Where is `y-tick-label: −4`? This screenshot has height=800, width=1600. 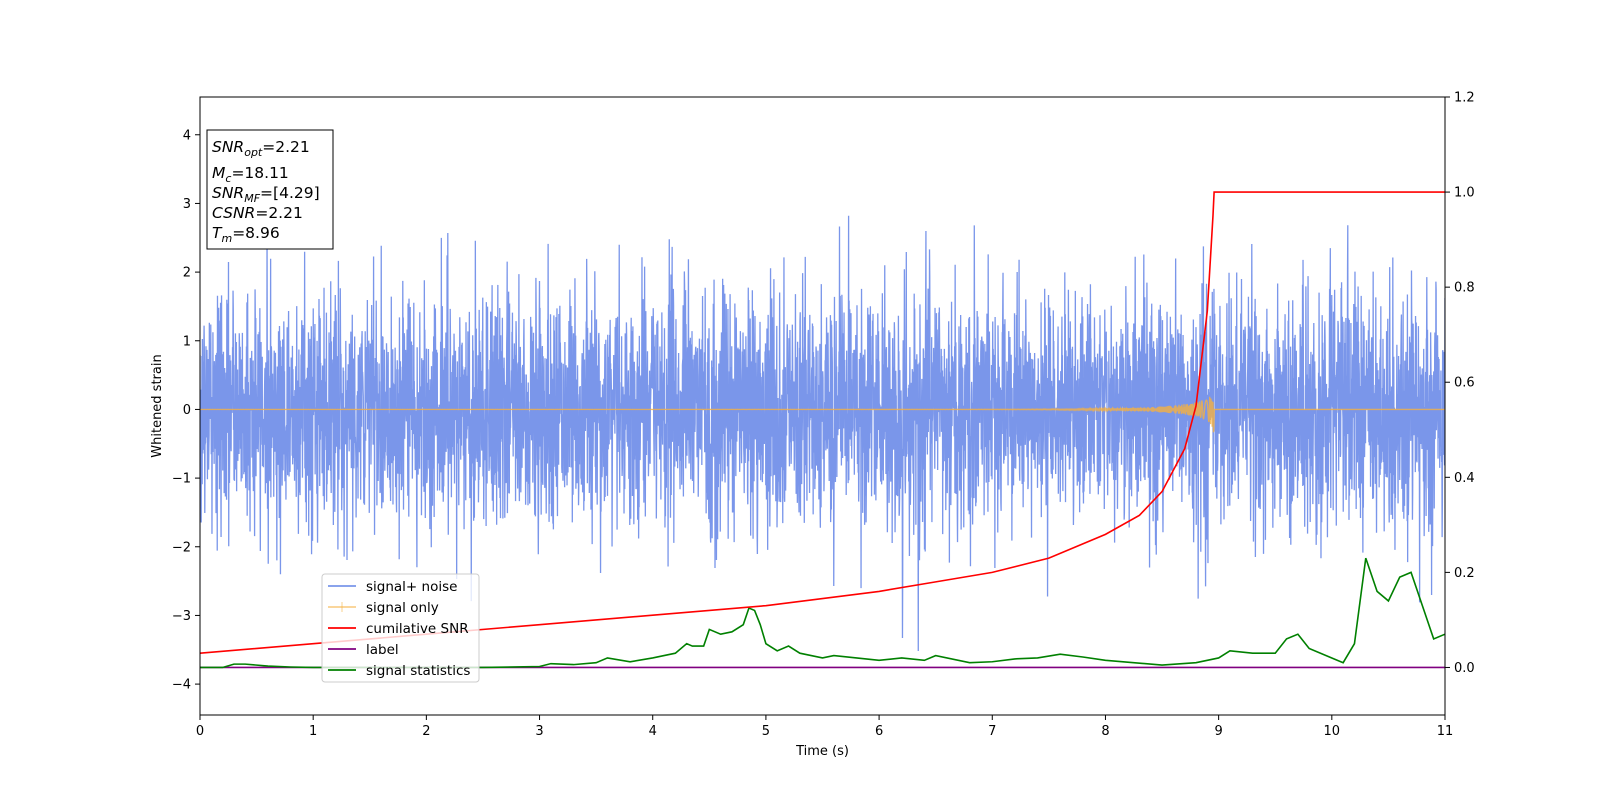
y-tick-label: −4 is located at coordinates (181, 685).